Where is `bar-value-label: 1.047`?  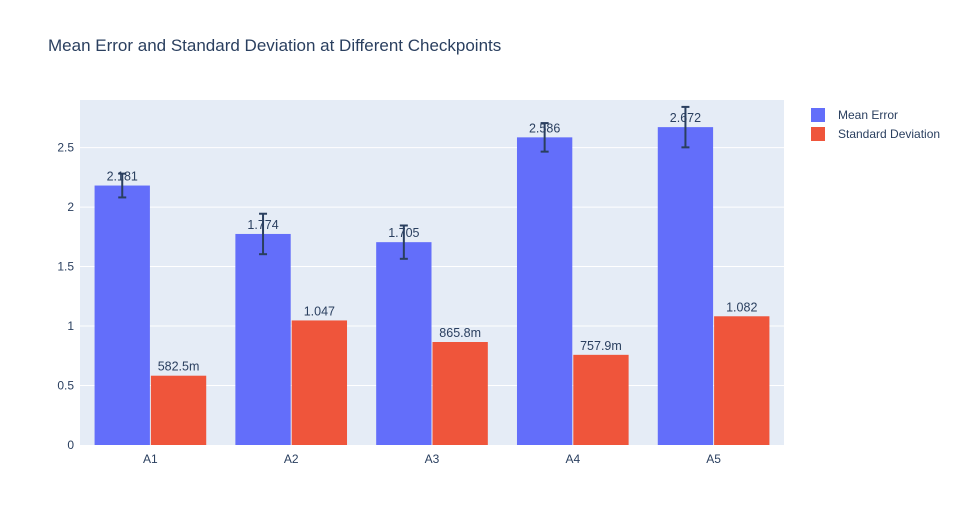 bar-value-label: 1.047 is located at coordinates (319, 311).